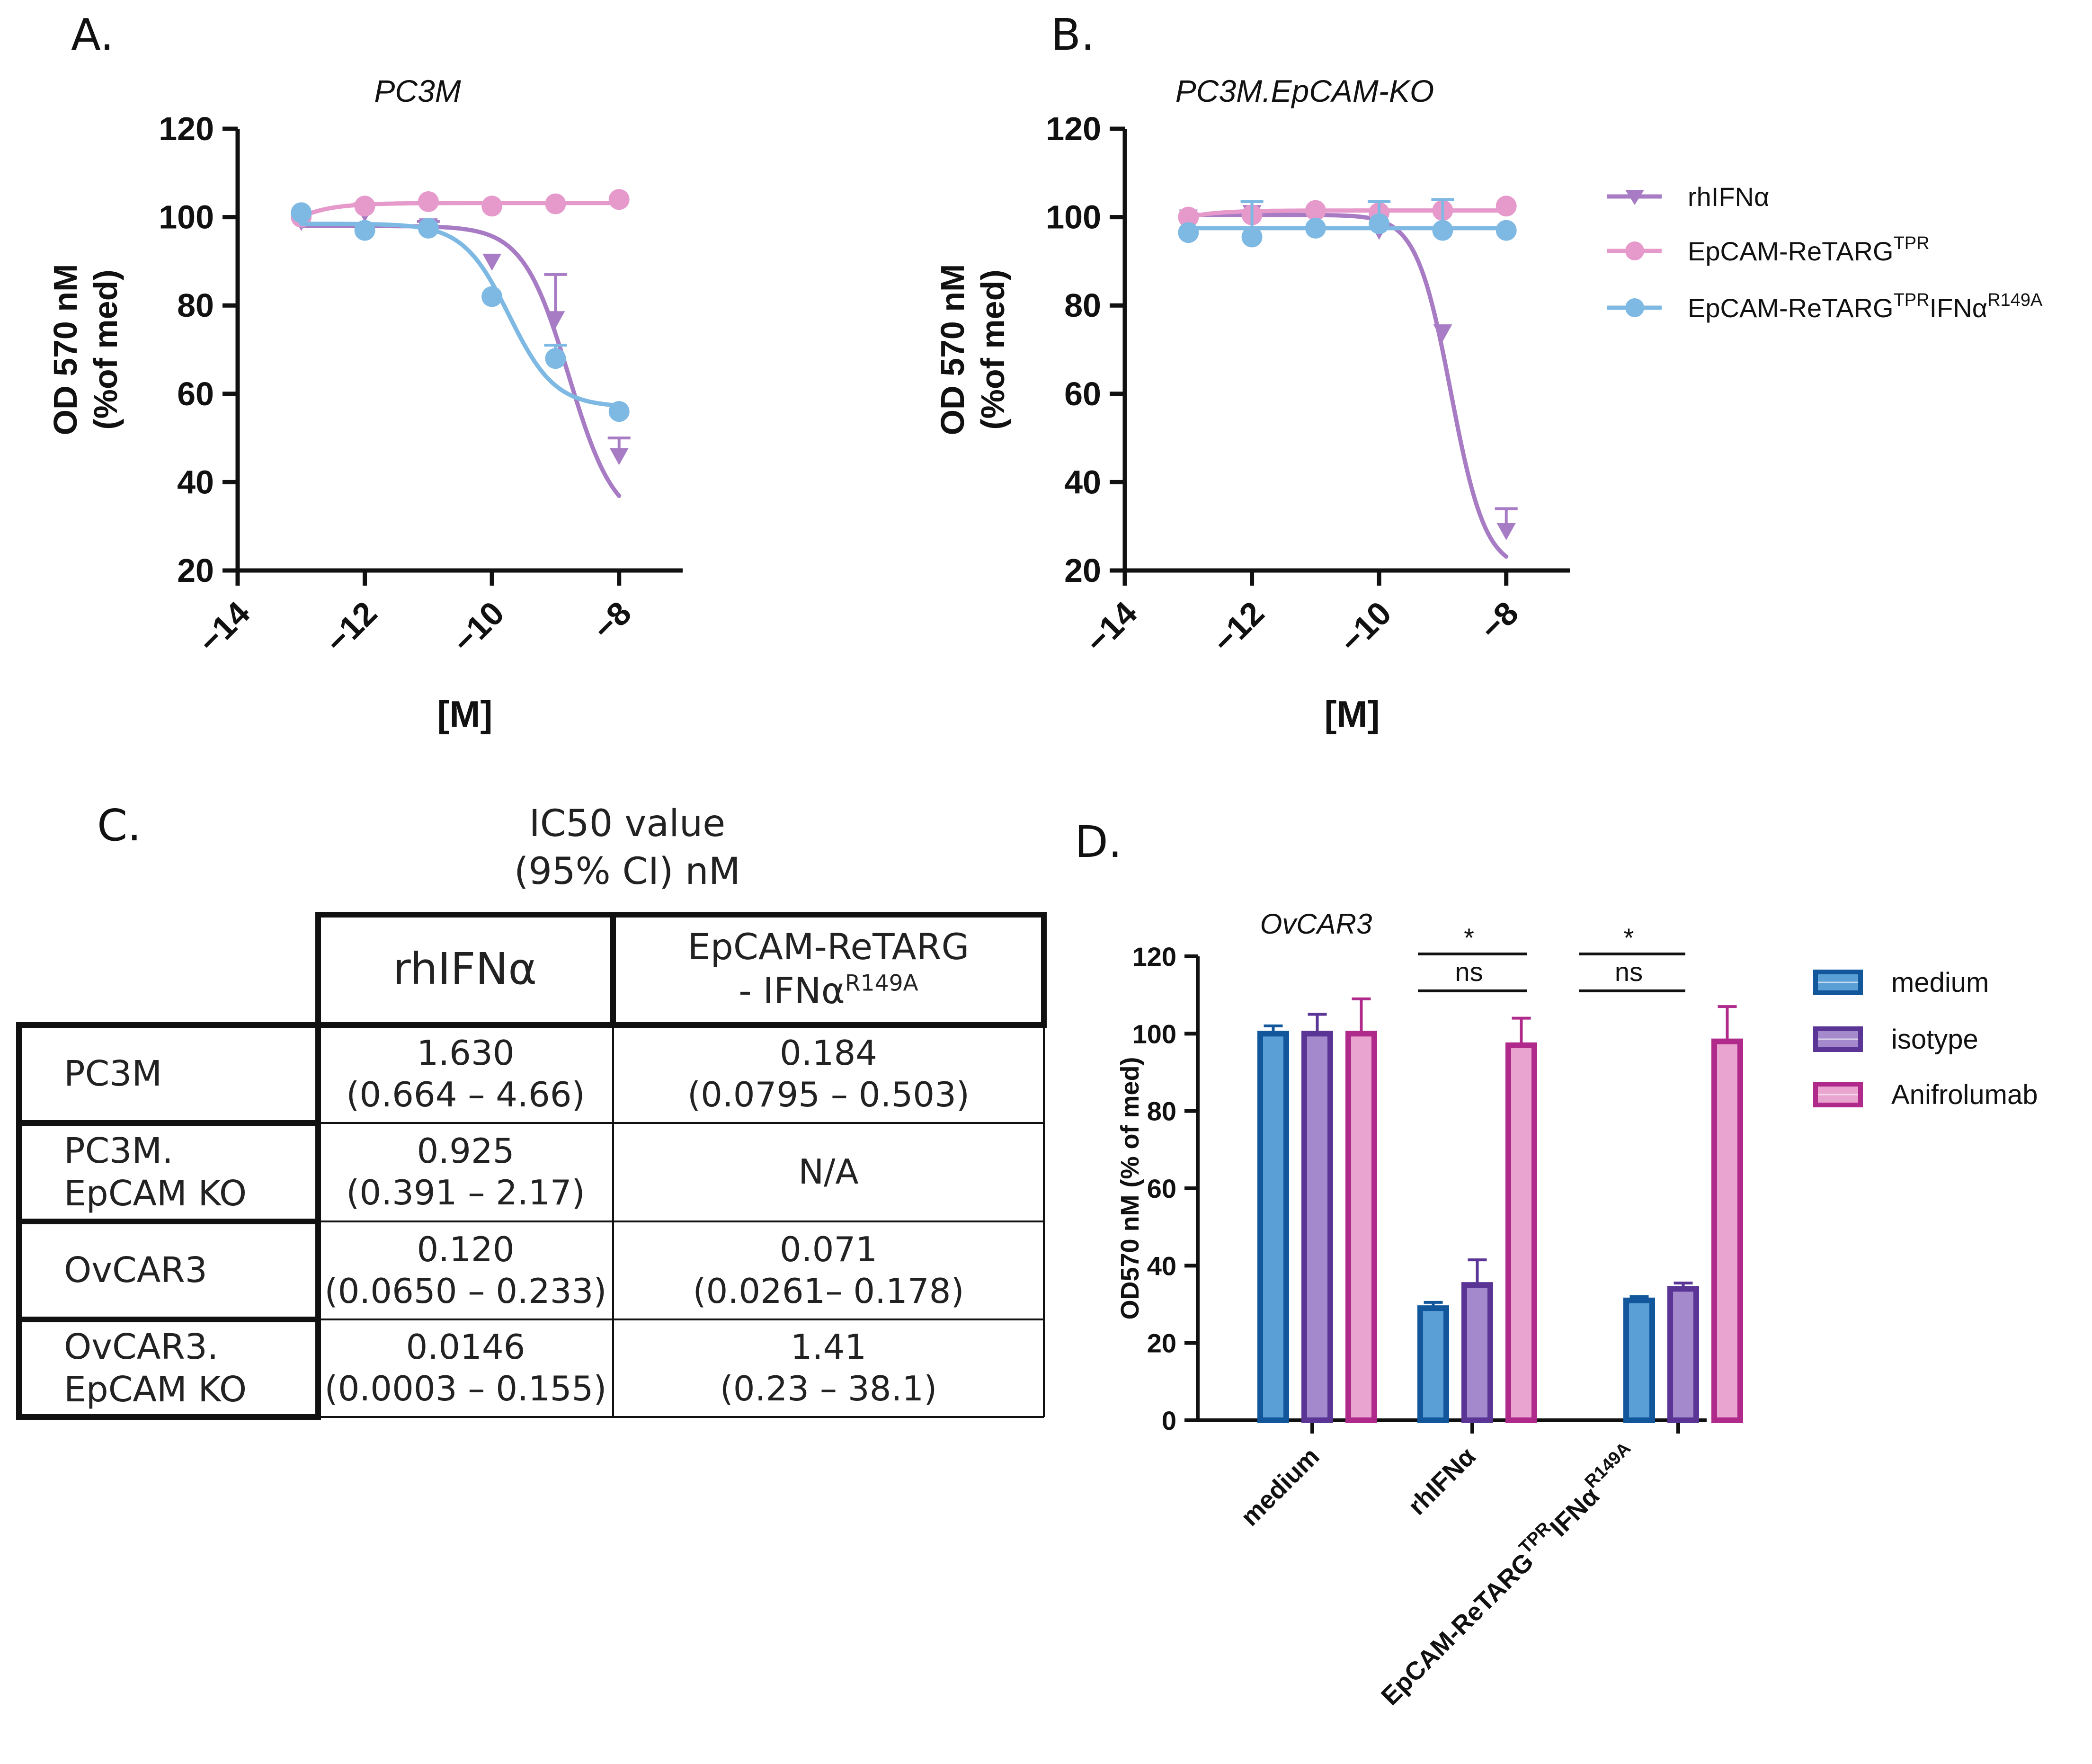  Describe the element at coordinates (828, 1291) in the screenshot. I see `ic50-ci: (0.0261– 0.178)` at that location.